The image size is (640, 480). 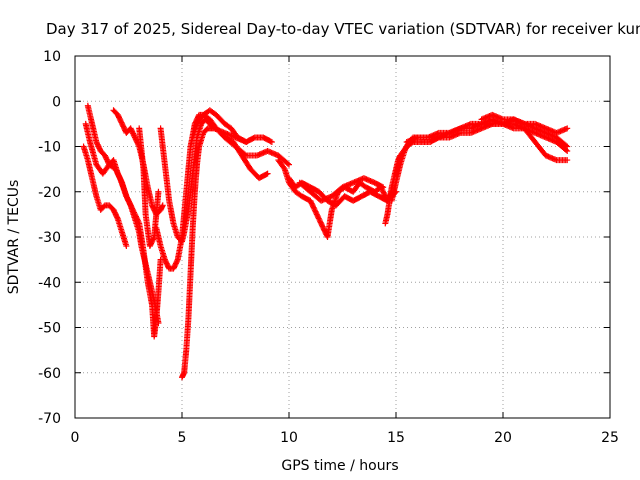 I want to click on x-tick-label: 0, so click(x=75, y=438).